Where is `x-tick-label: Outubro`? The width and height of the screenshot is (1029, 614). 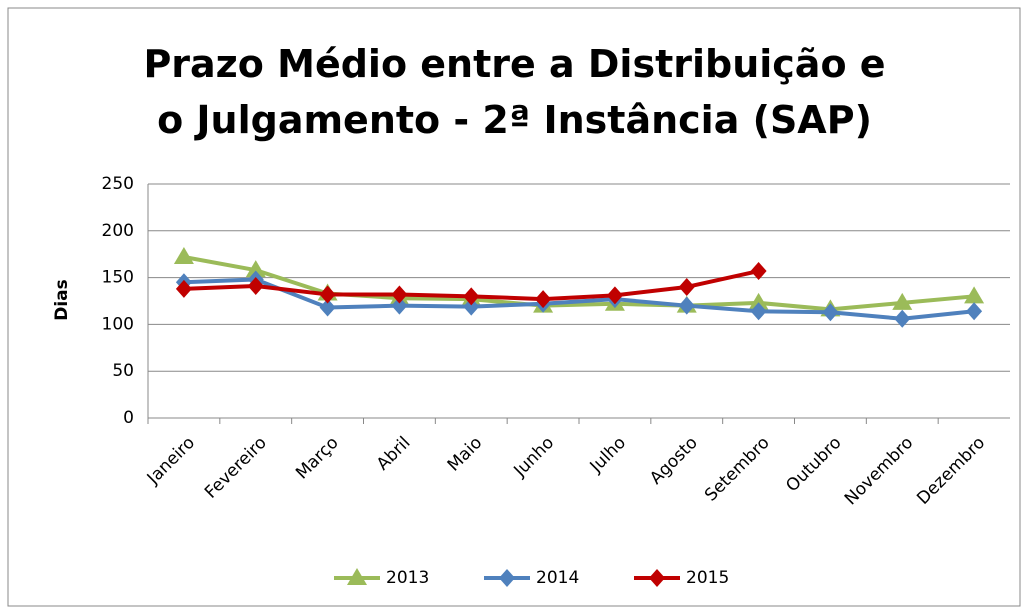 x-tick-label: Outubro is located at coordinates (813, 464).